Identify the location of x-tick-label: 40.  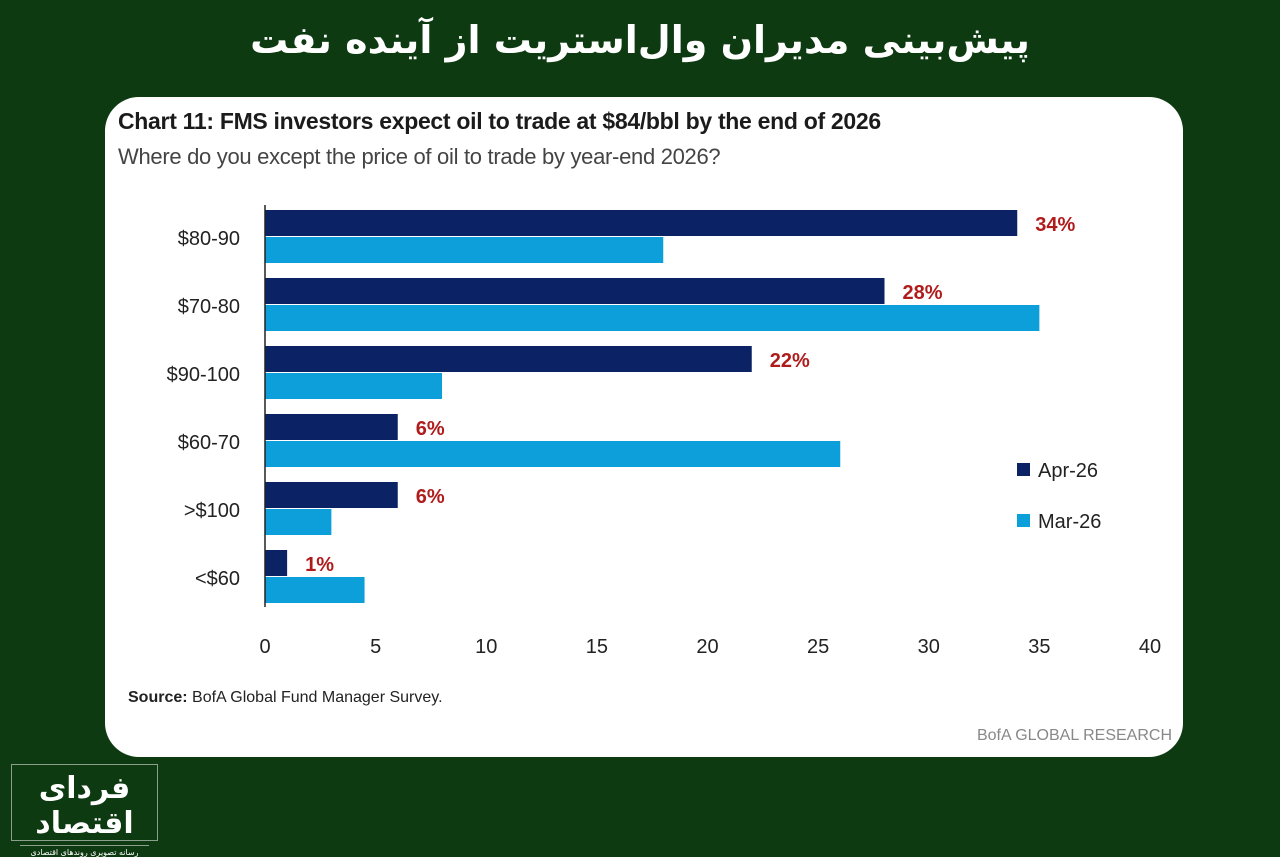
(1150, 647).